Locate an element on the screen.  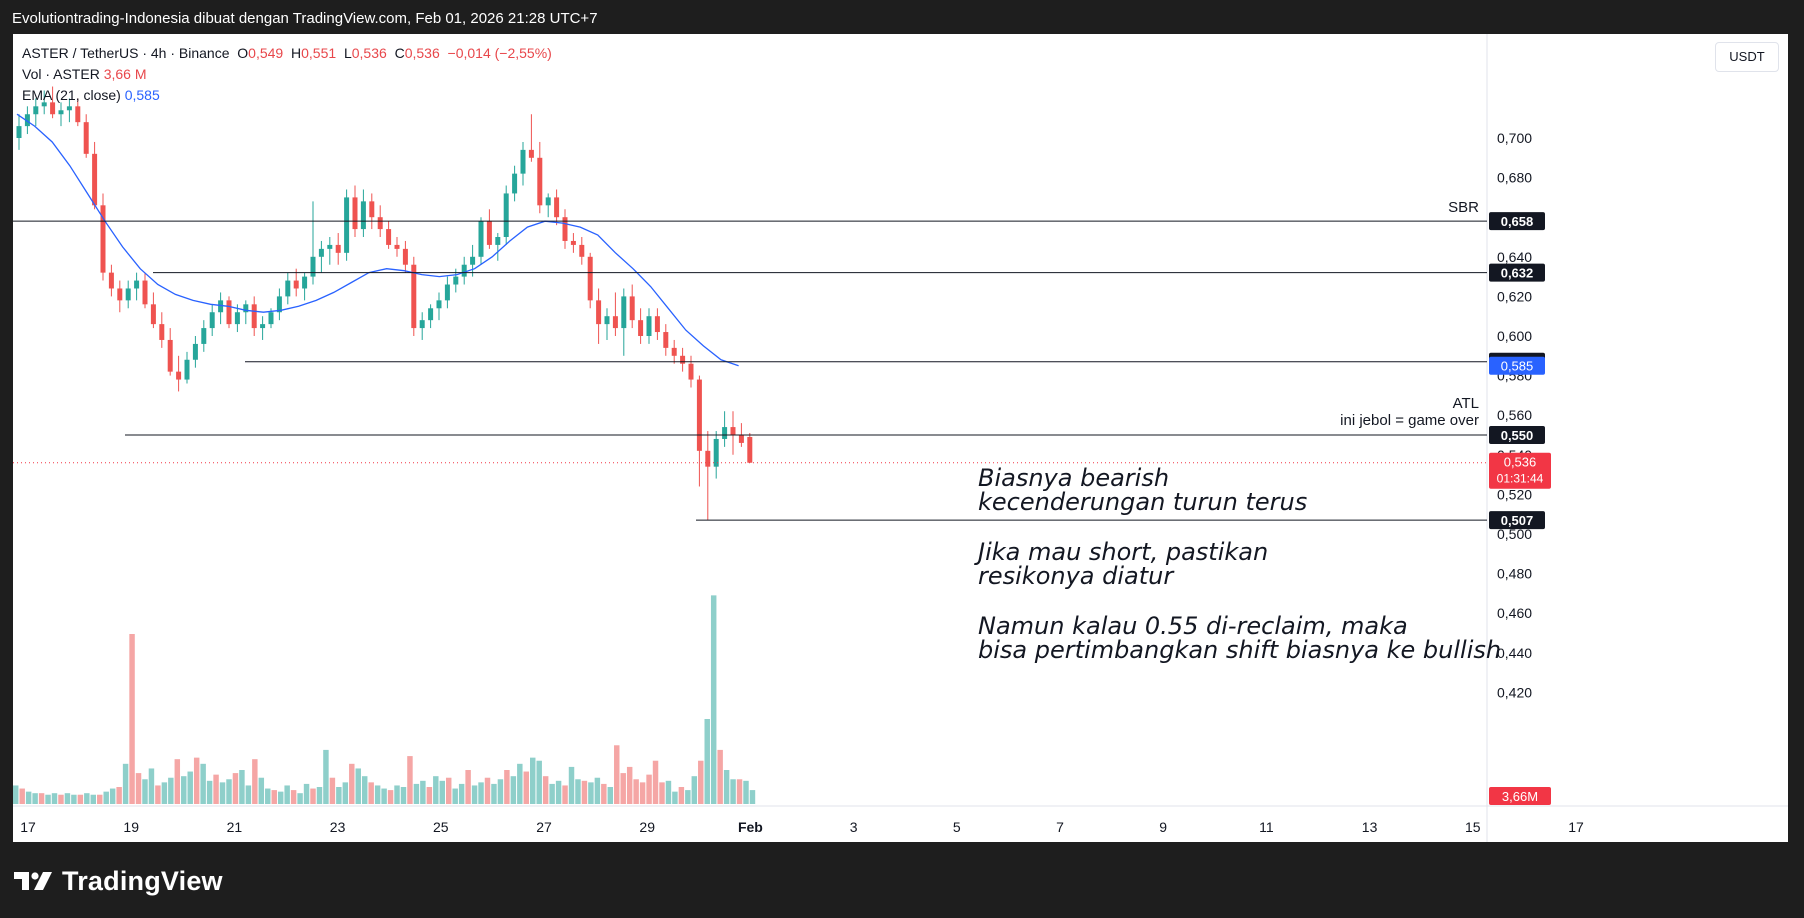
tradingview-logo: TradingView is located at coordinates (118, 881).